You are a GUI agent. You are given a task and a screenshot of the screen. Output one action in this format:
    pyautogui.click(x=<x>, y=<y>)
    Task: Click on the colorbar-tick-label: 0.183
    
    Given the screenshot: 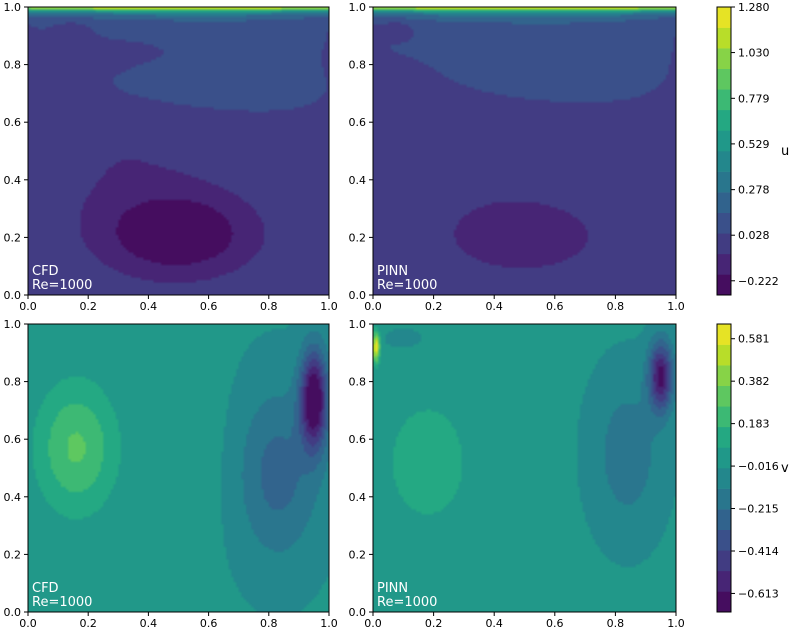 What is the action you would take?
    pyautogui.click(x=754, y=424)
    